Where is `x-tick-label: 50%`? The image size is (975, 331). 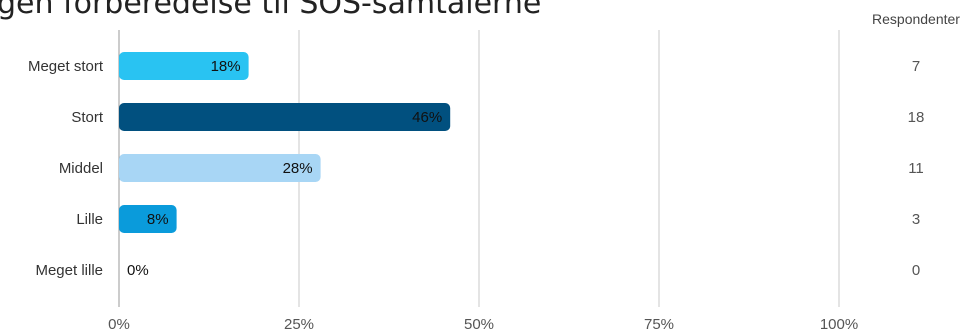
x-tick-label: 50% is located at coordinates (479, 323).